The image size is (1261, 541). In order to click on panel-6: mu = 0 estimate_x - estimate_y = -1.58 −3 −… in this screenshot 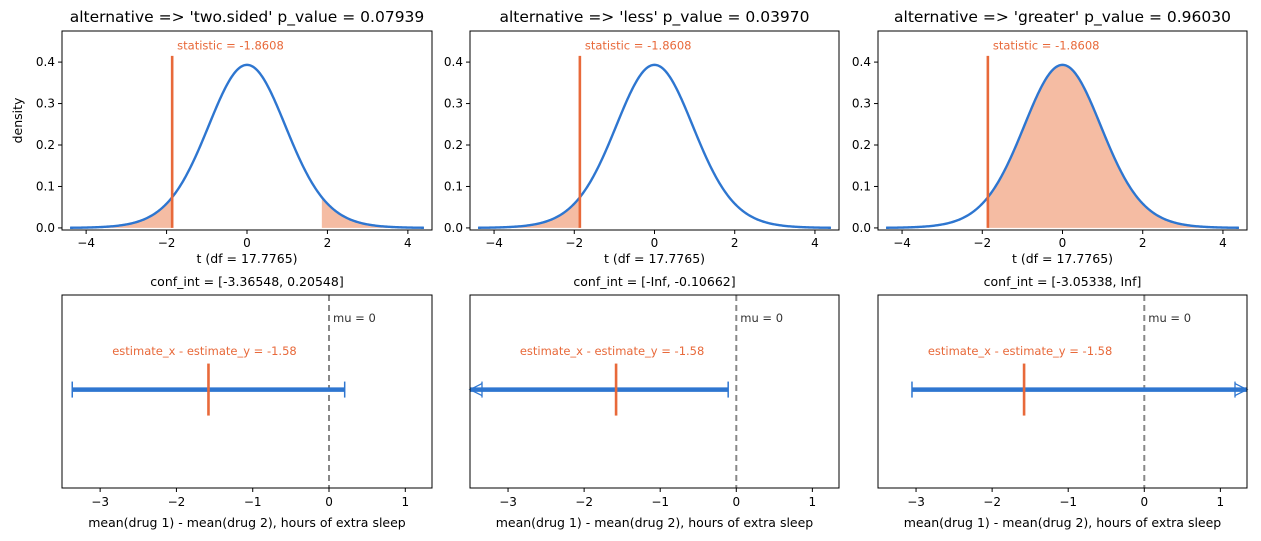, I will do `click(1063, 402)`.